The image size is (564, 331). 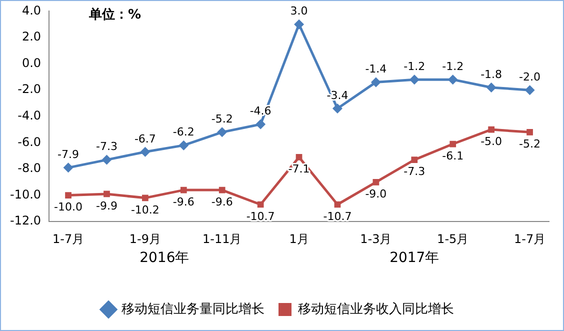 What do you see at coordinates (530, 77) in the screenshot?
I see `data-label: -2.0` at bounding box center [530, 77].